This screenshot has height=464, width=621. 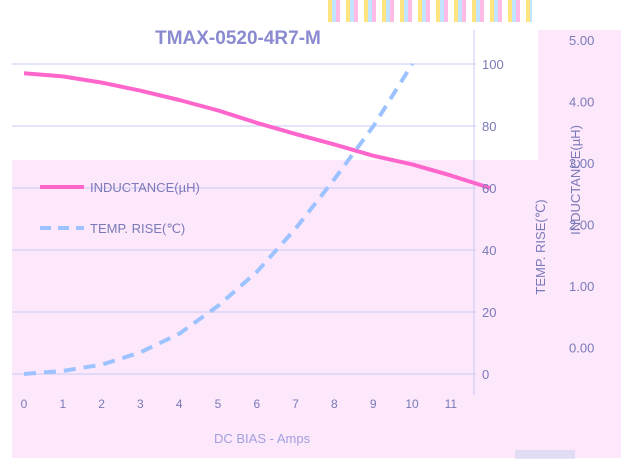 What do you see at coordinates (493, 64) in the screenshot?
I see `y-tick-label: 100` at bounding box center [493, 64].